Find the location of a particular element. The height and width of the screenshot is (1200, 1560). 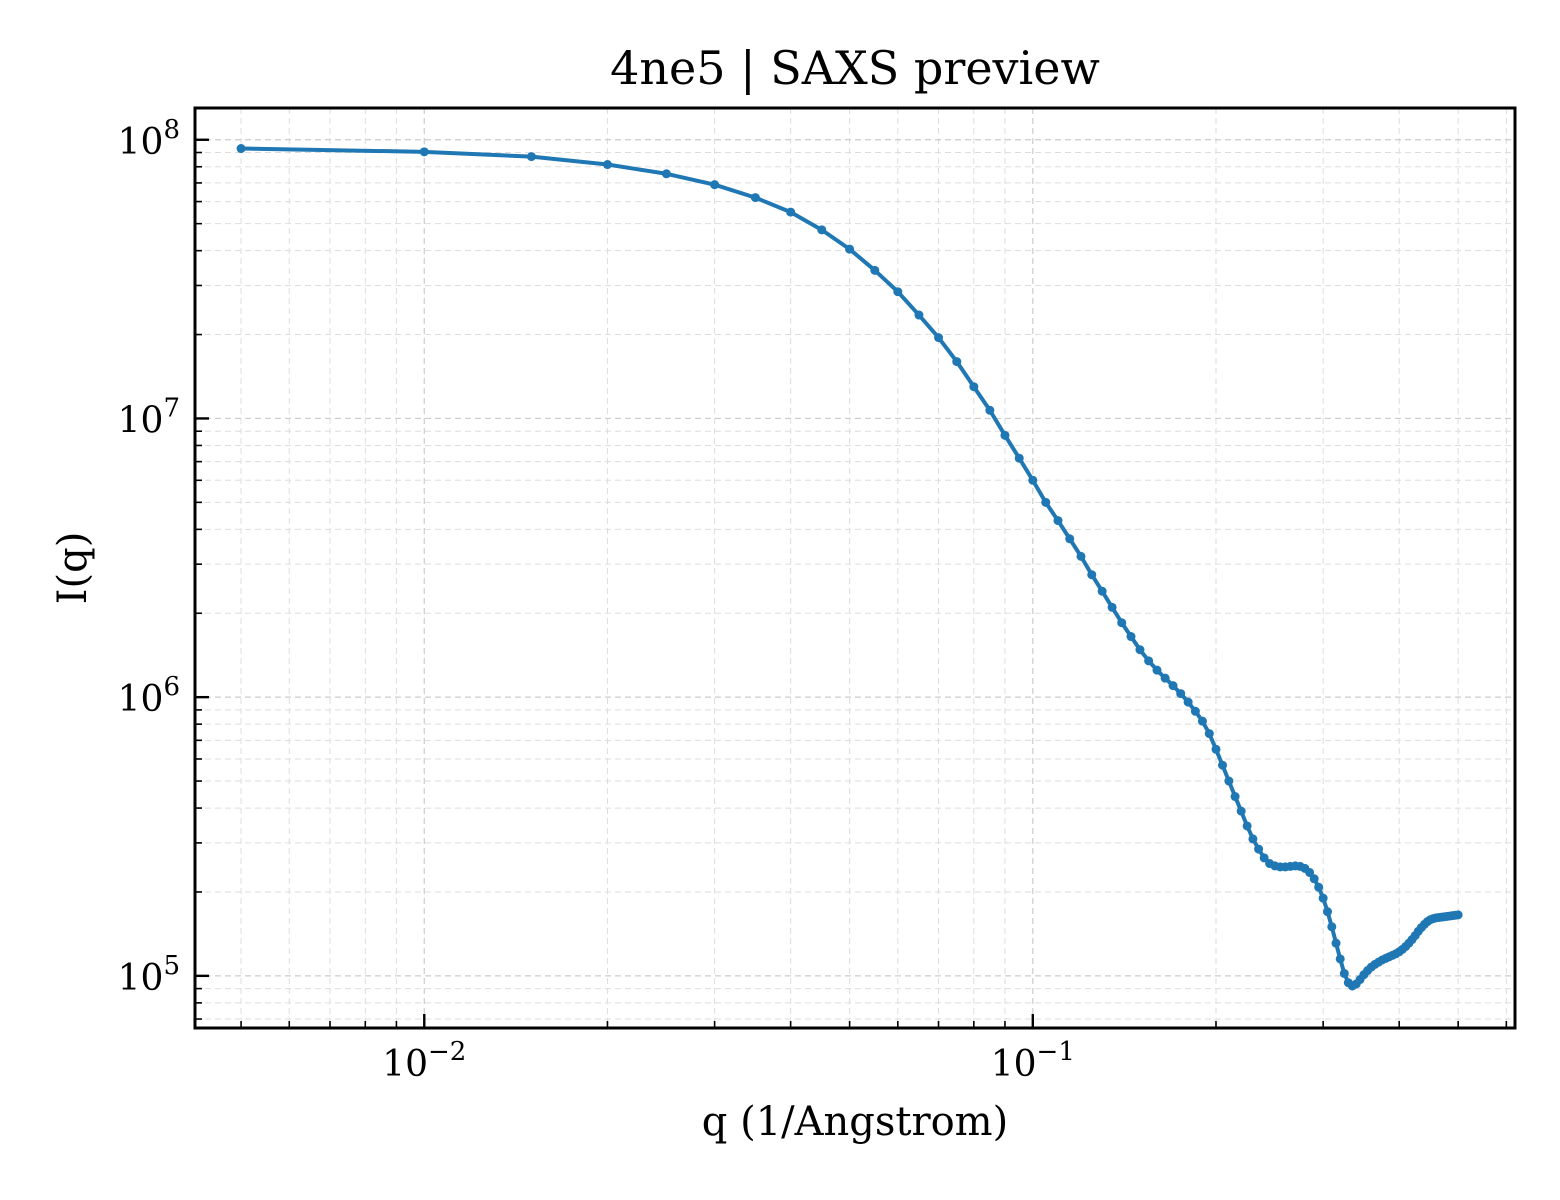

x-tick-label: 10⁻¹ is located at coordinates (1033, 1061).